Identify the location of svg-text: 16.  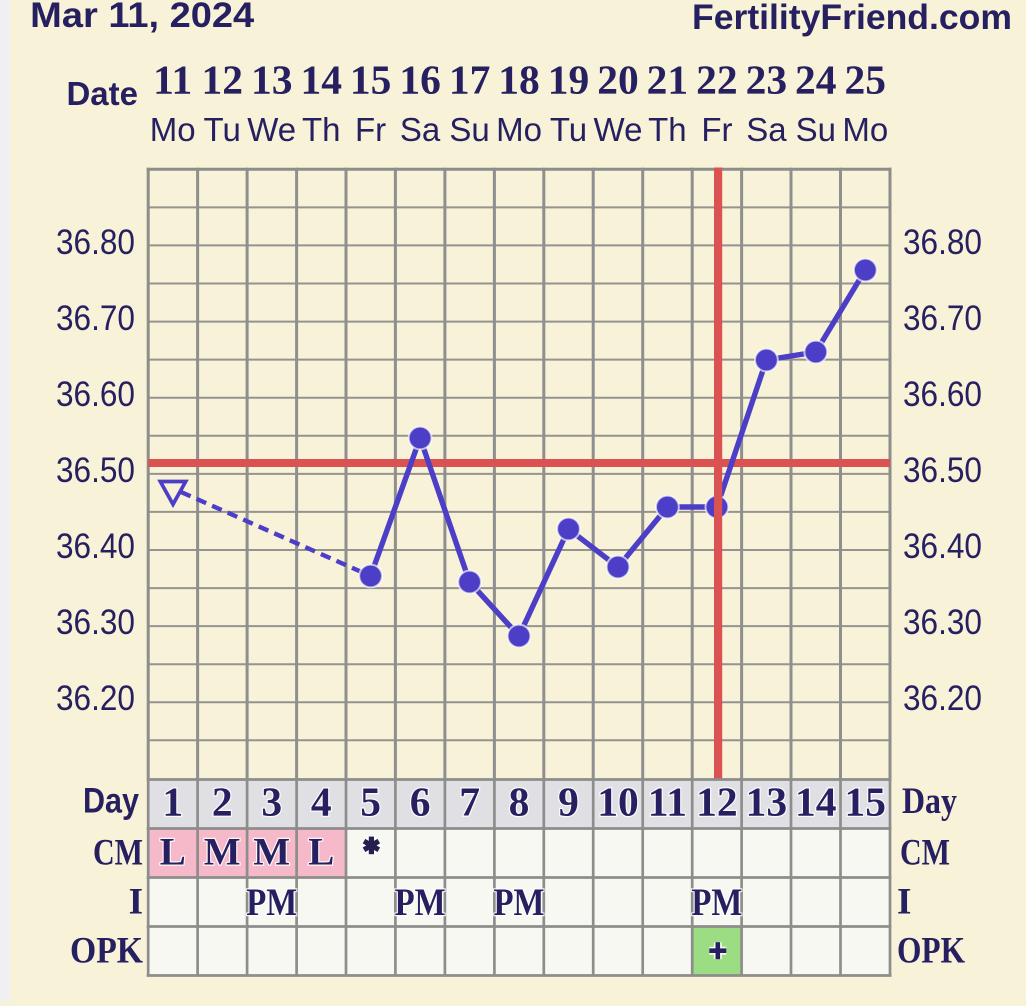
(420, 79).